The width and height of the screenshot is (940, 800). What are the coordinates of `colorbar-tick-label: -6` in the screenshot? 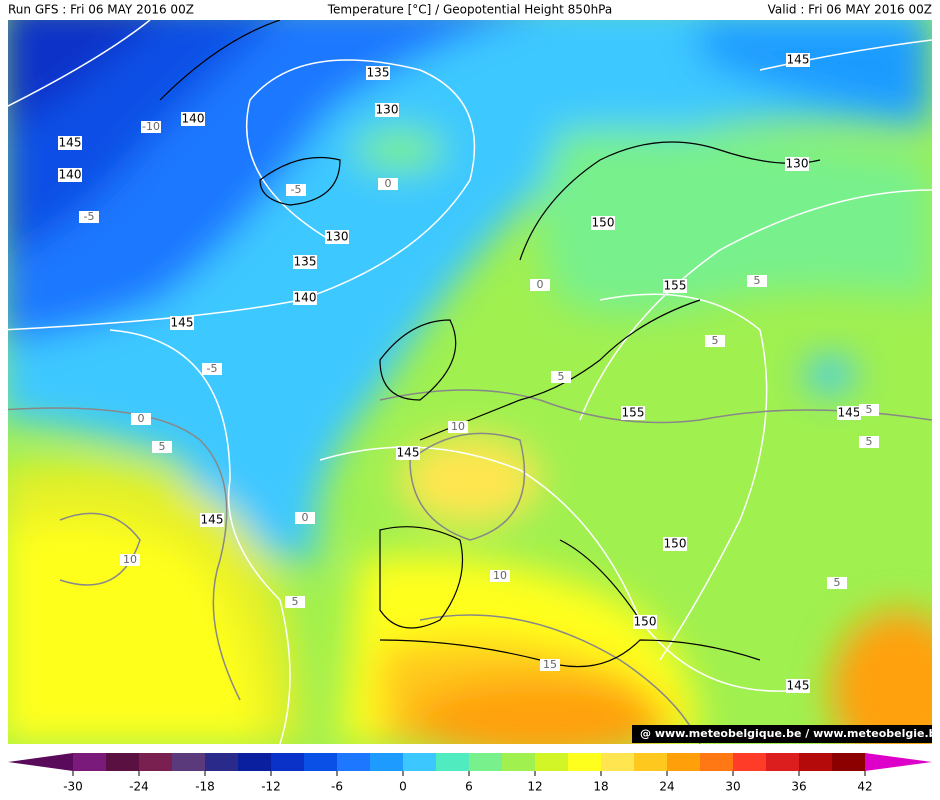 It's located at (337, 787).